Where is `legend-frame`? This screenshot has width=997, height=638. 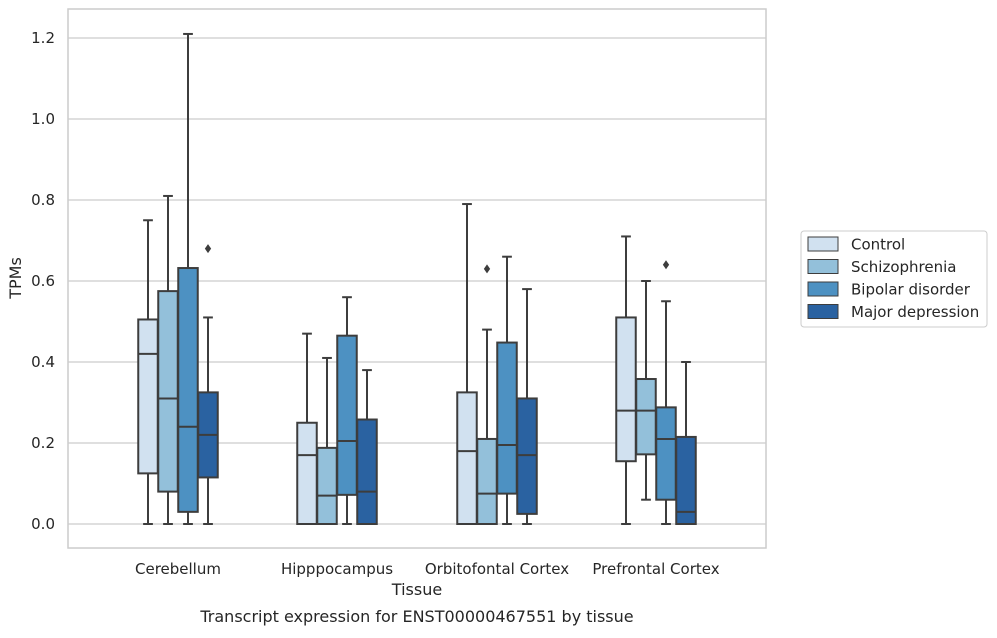
legend-frame is located at coordinates (894, 279).